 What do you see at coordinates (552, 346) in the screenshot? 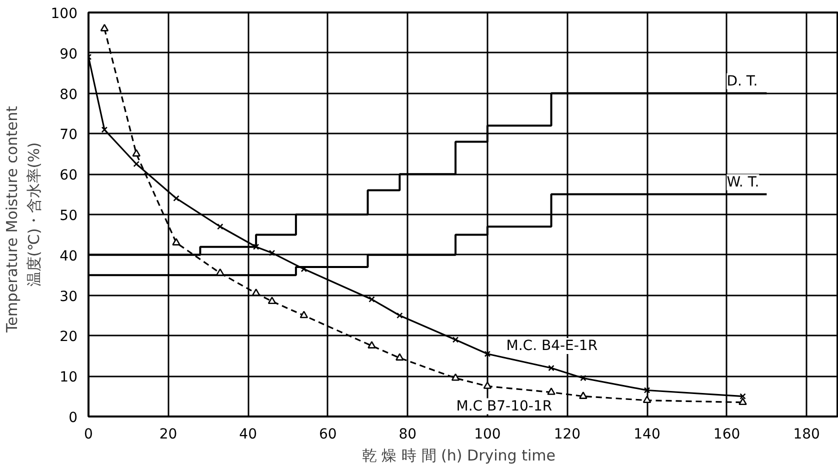
I see `series-label: M.C. B4-E-1R` at bounding box center [552, 346].